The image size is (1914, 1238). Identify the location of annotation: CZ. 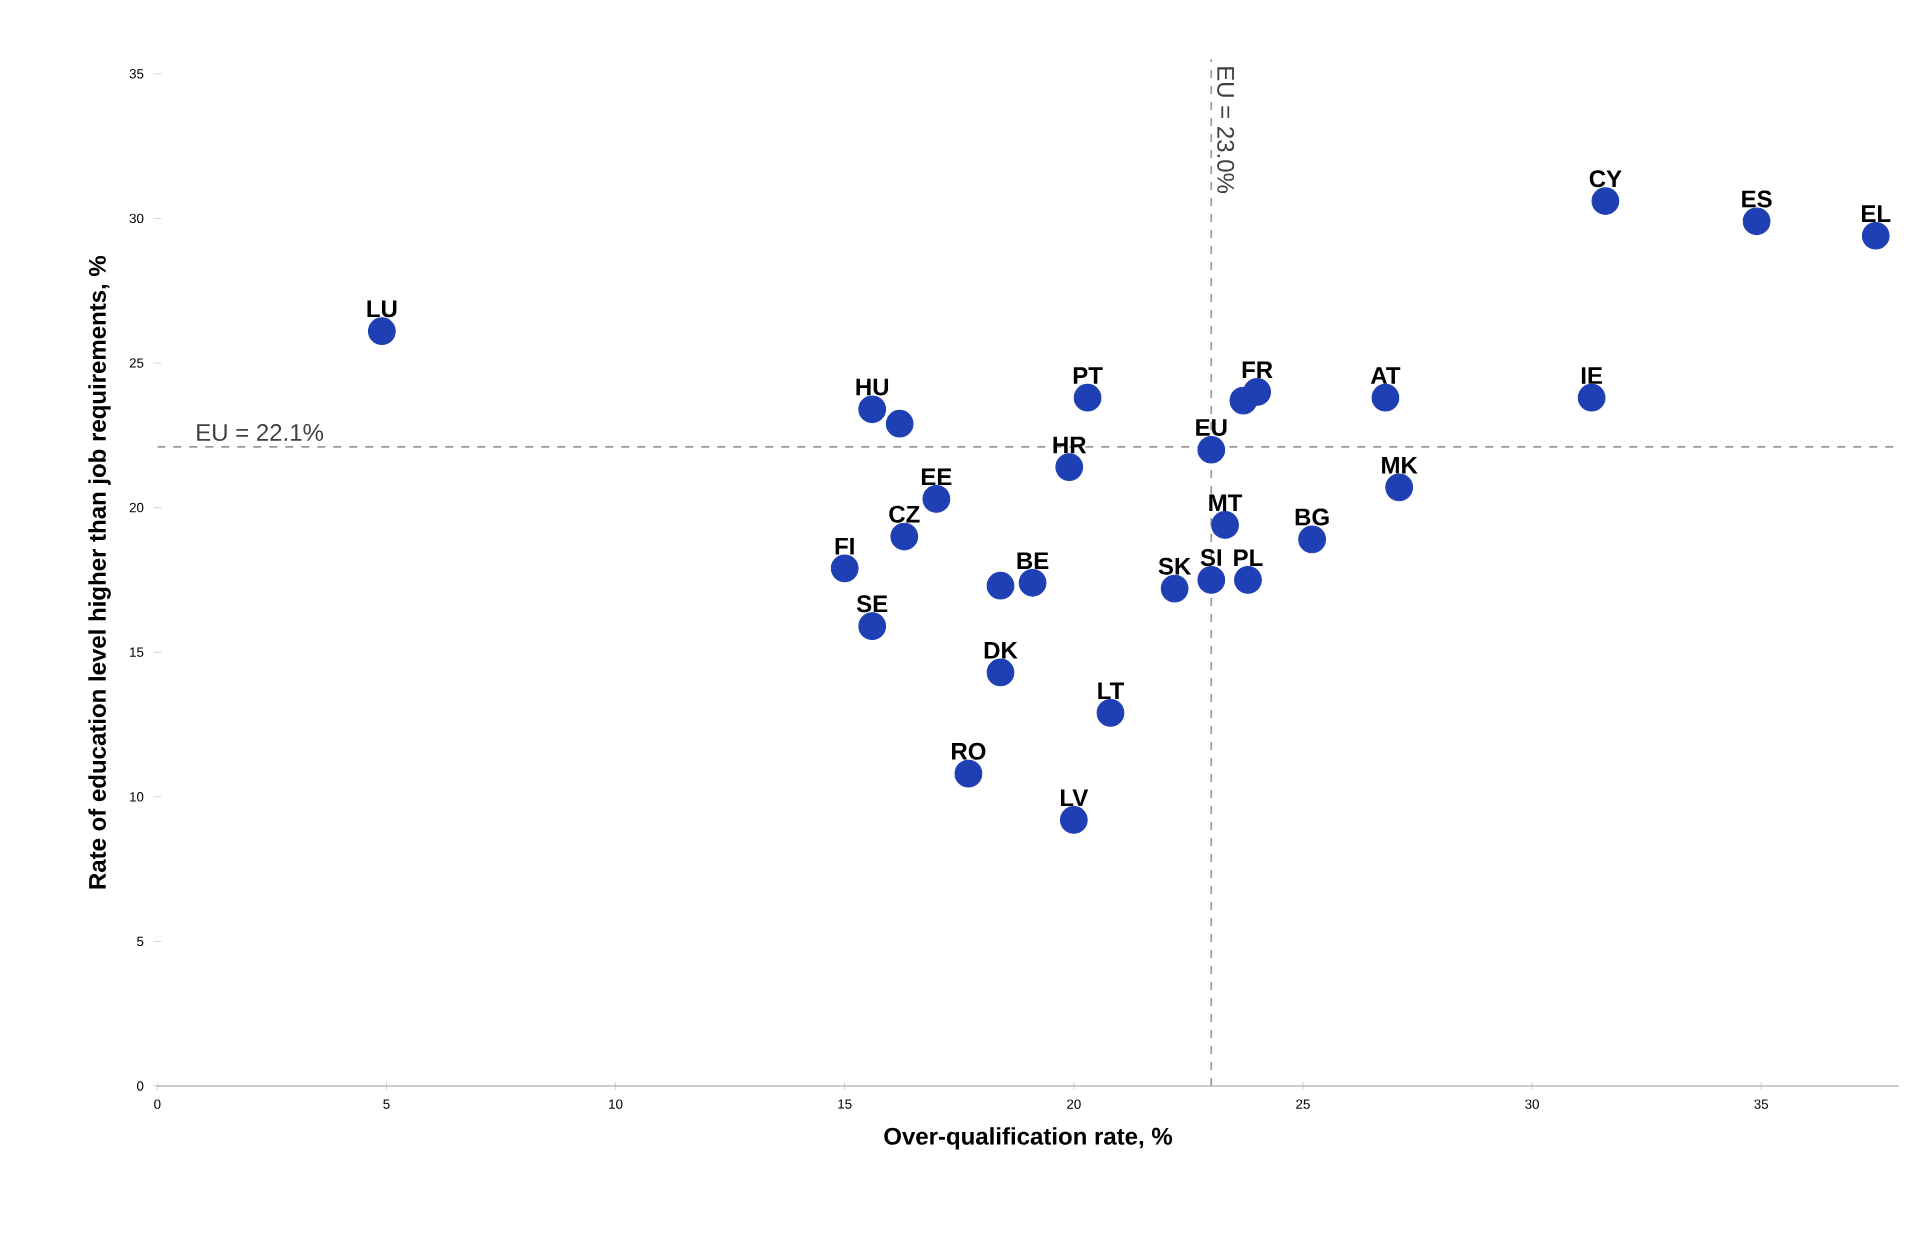
(904, 514).